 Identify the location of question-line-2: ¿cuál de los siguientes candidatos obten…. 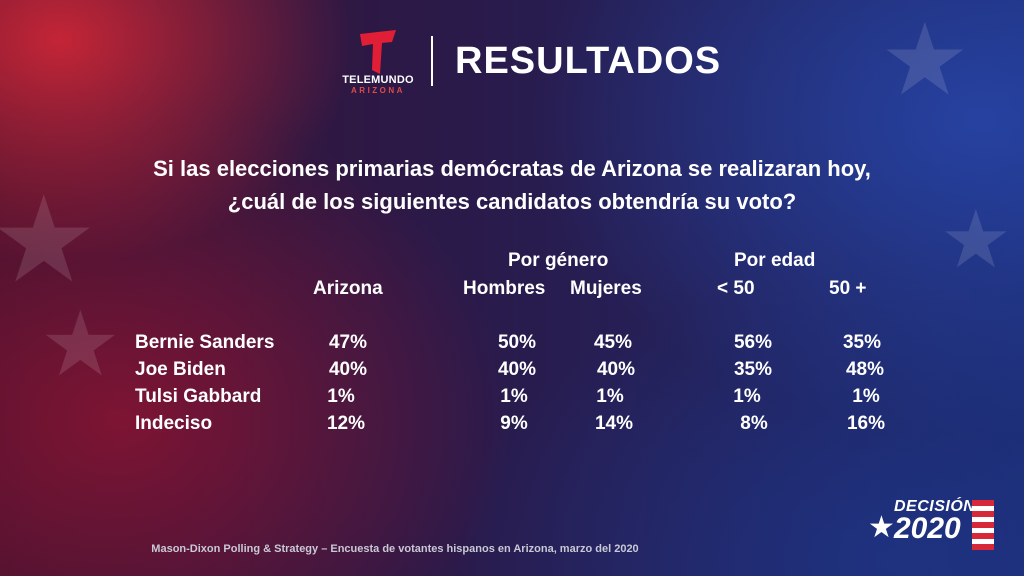
(512, 201).